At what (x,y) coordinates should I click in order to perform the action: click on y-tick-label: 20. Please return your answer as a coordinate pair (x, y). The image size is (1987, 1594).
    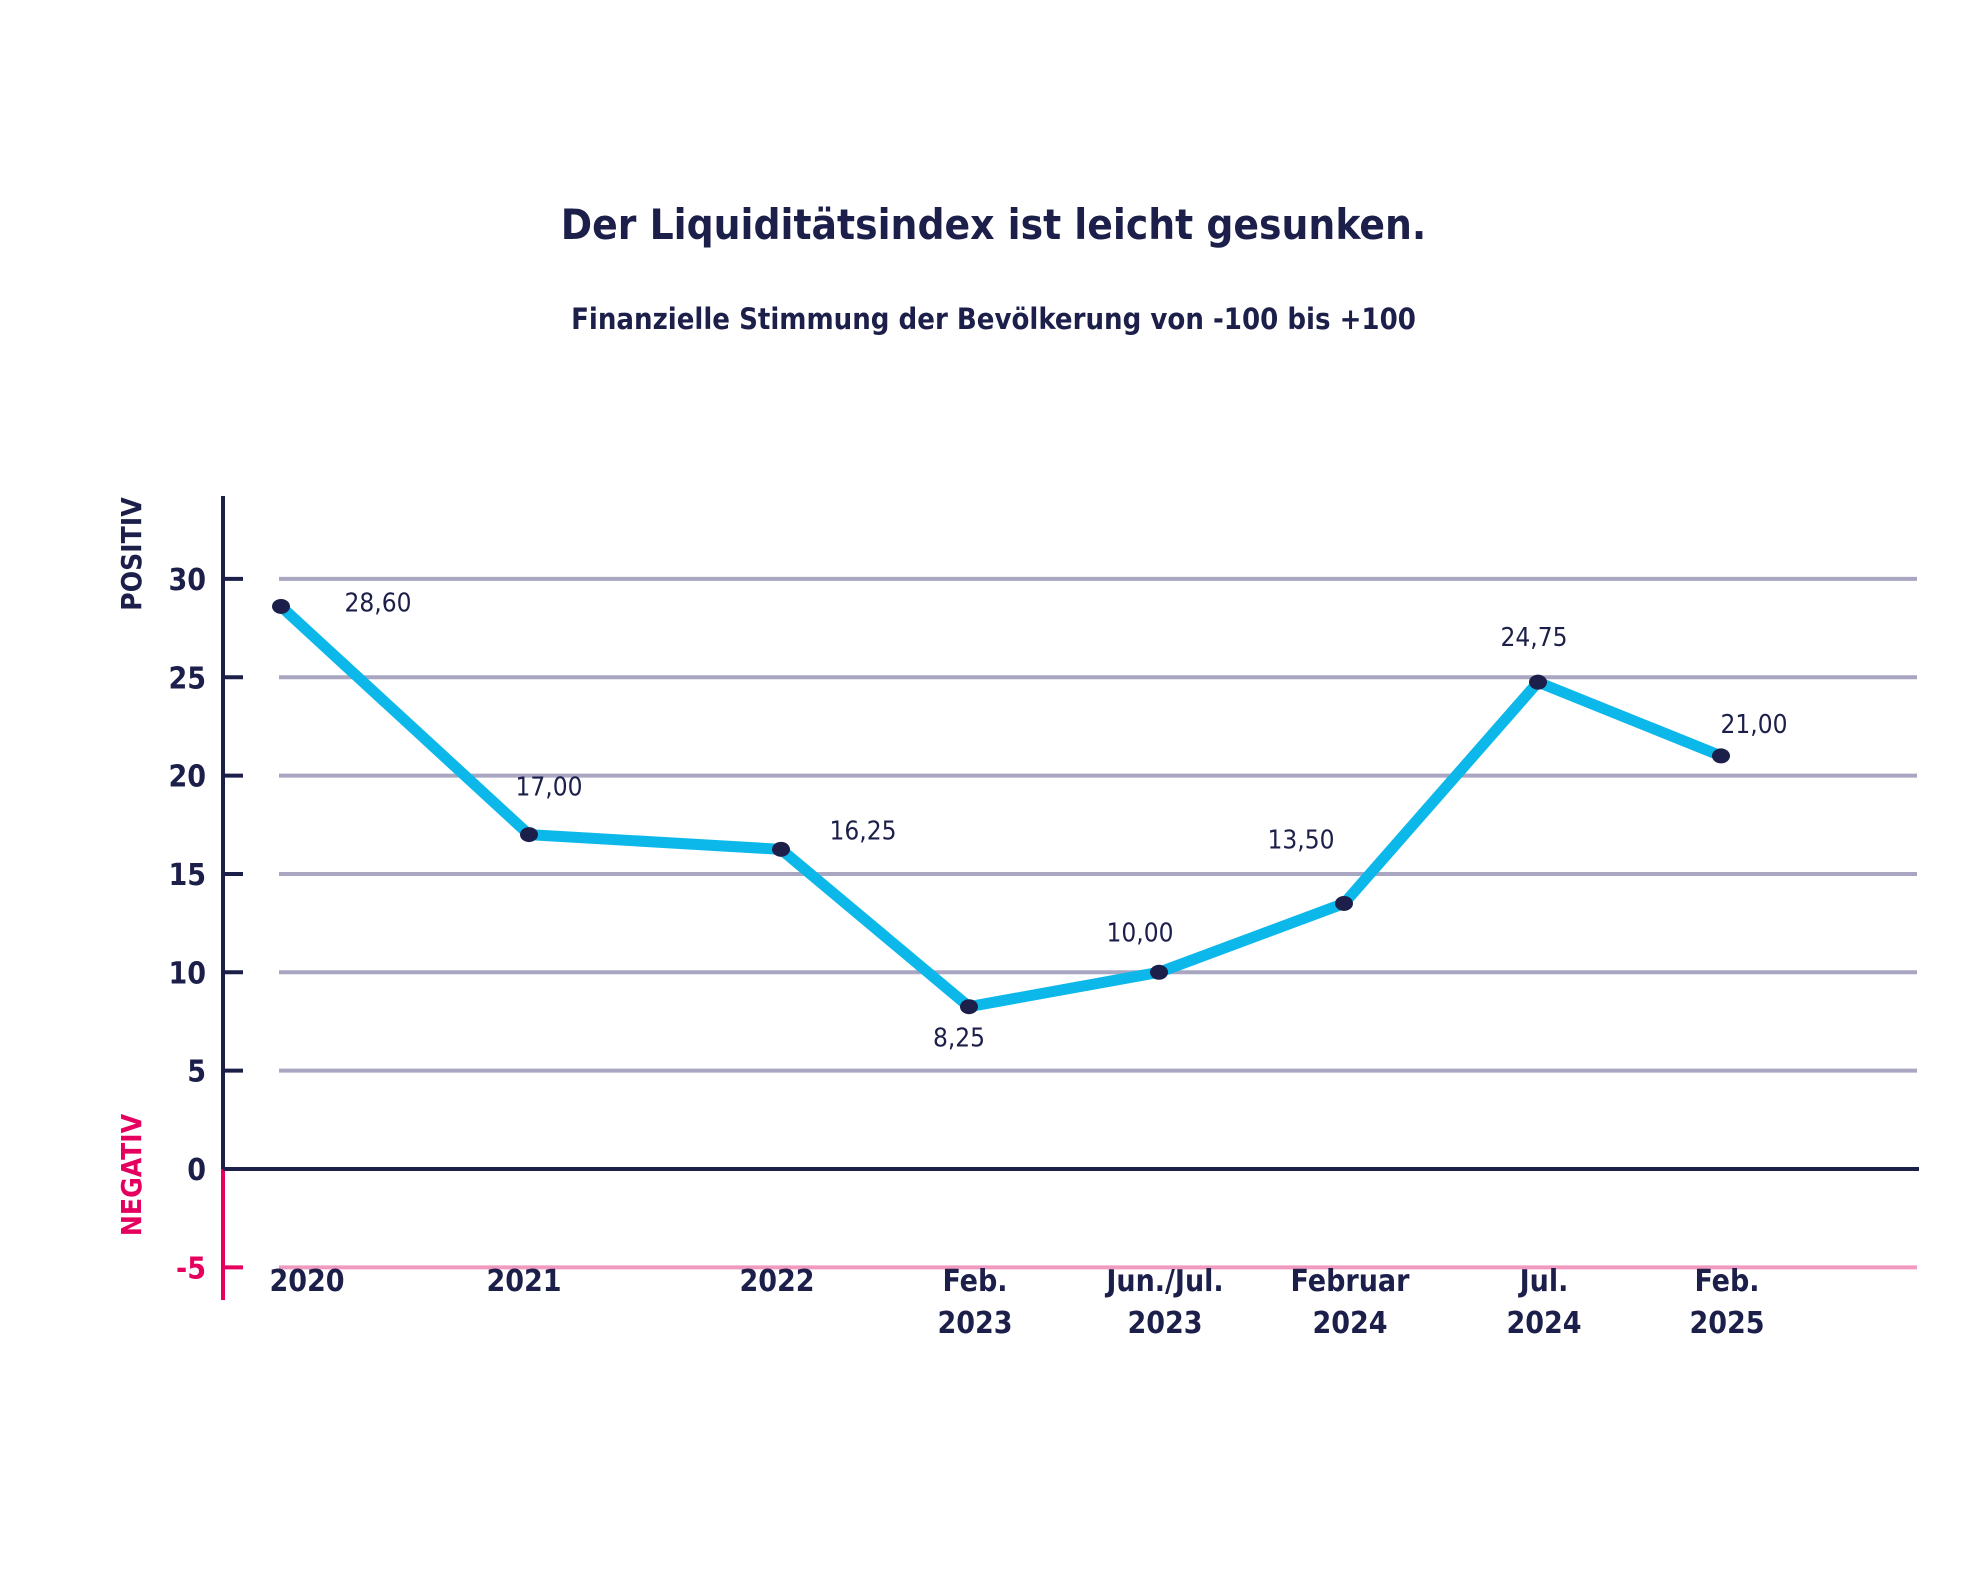
    Looking at the image, I should click on (187, 777).